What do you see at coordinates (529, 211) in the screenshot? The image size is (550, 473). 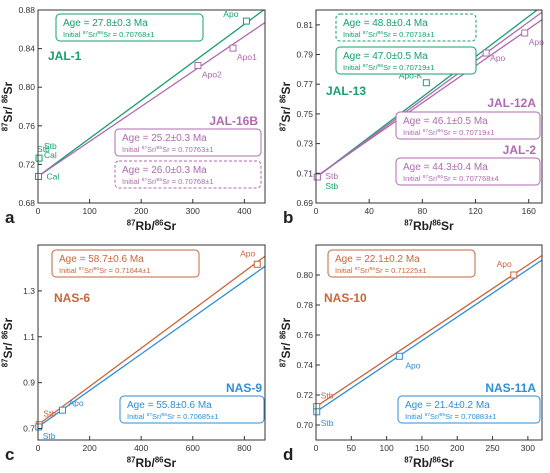 I see `x-tick-label: 160` at bounding box center [529, 211].